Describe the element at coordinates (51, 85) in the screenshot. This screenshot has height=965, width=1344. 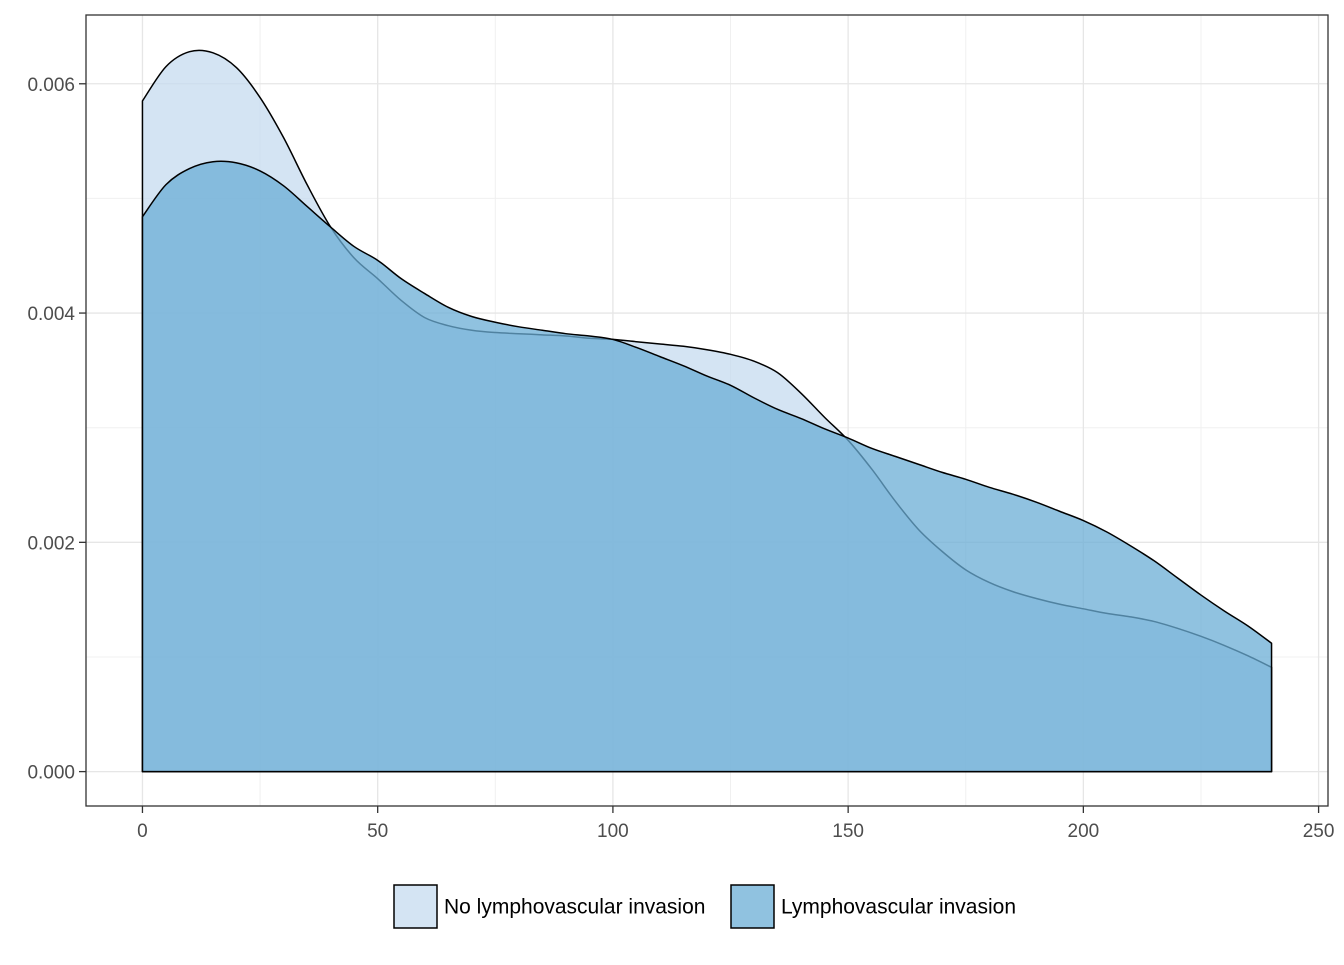
I see `y-tick-label: 0.006` at that location.